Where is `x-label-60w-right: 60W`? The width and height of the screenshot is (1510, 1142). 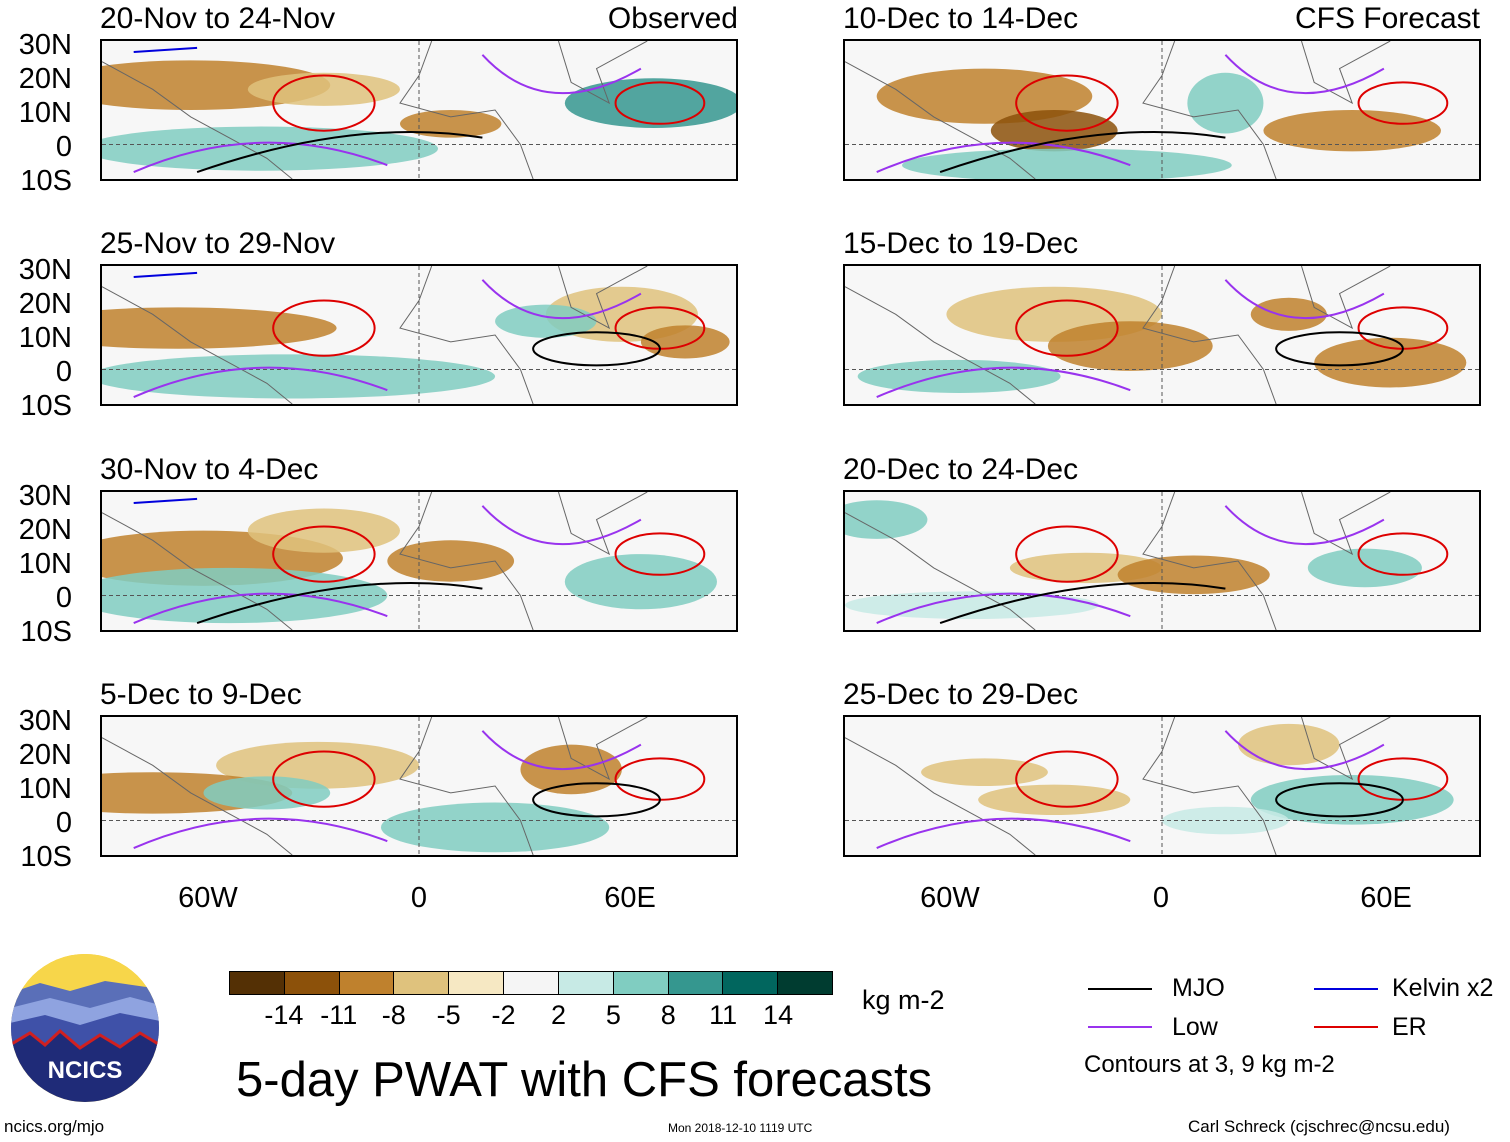
x-label-60w-right: 60W is located at coordinates (950, 898).